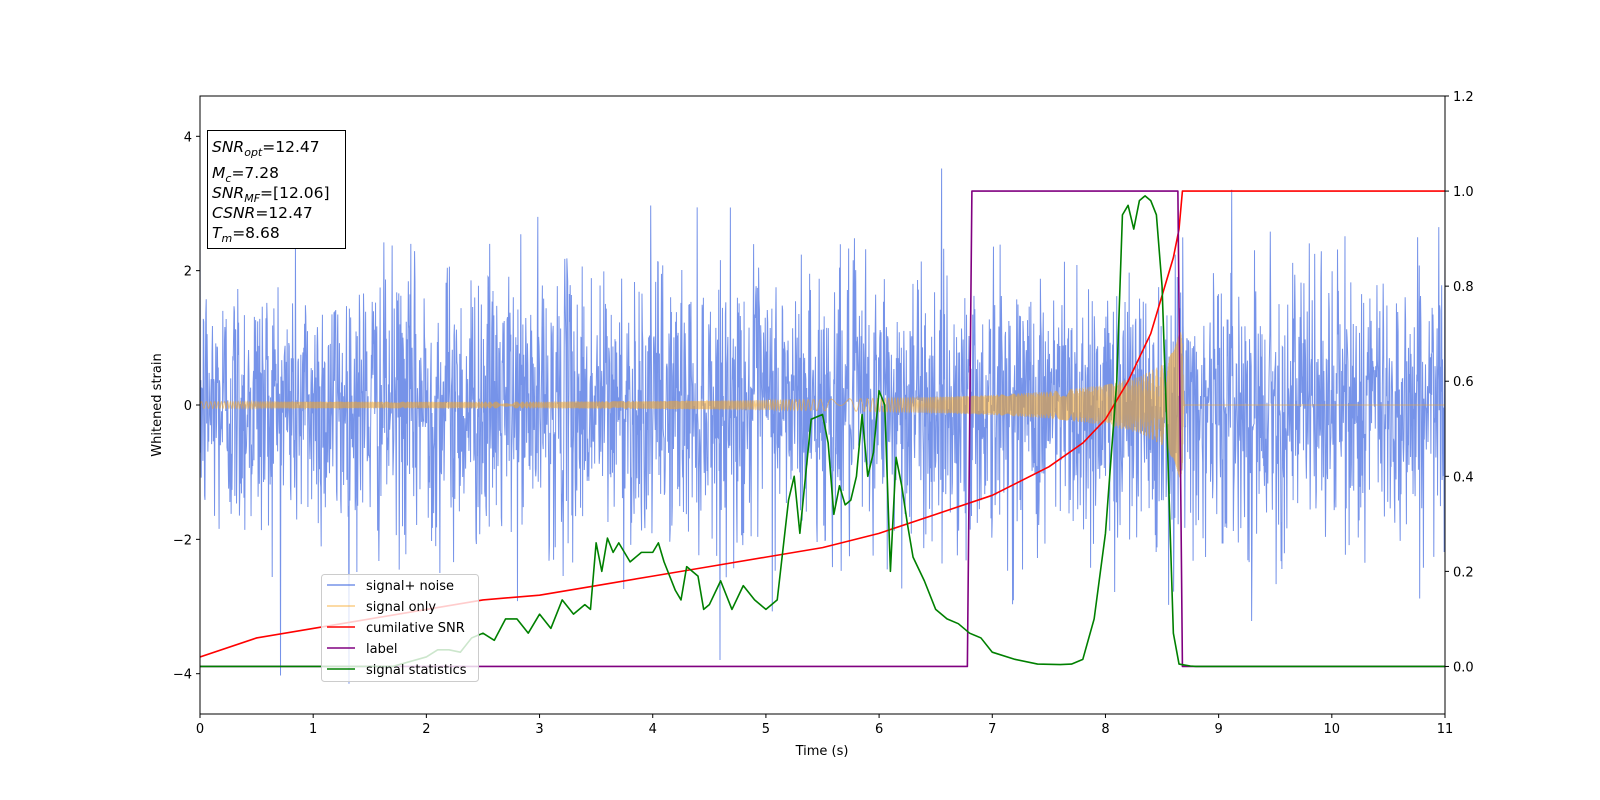 The width and height of the screenshot is (1600, 800). What do you see at coordinates (255, 173) in the screenshot?
I see `annotation-mc-value: =7.28` at bounding box center [255, 173].